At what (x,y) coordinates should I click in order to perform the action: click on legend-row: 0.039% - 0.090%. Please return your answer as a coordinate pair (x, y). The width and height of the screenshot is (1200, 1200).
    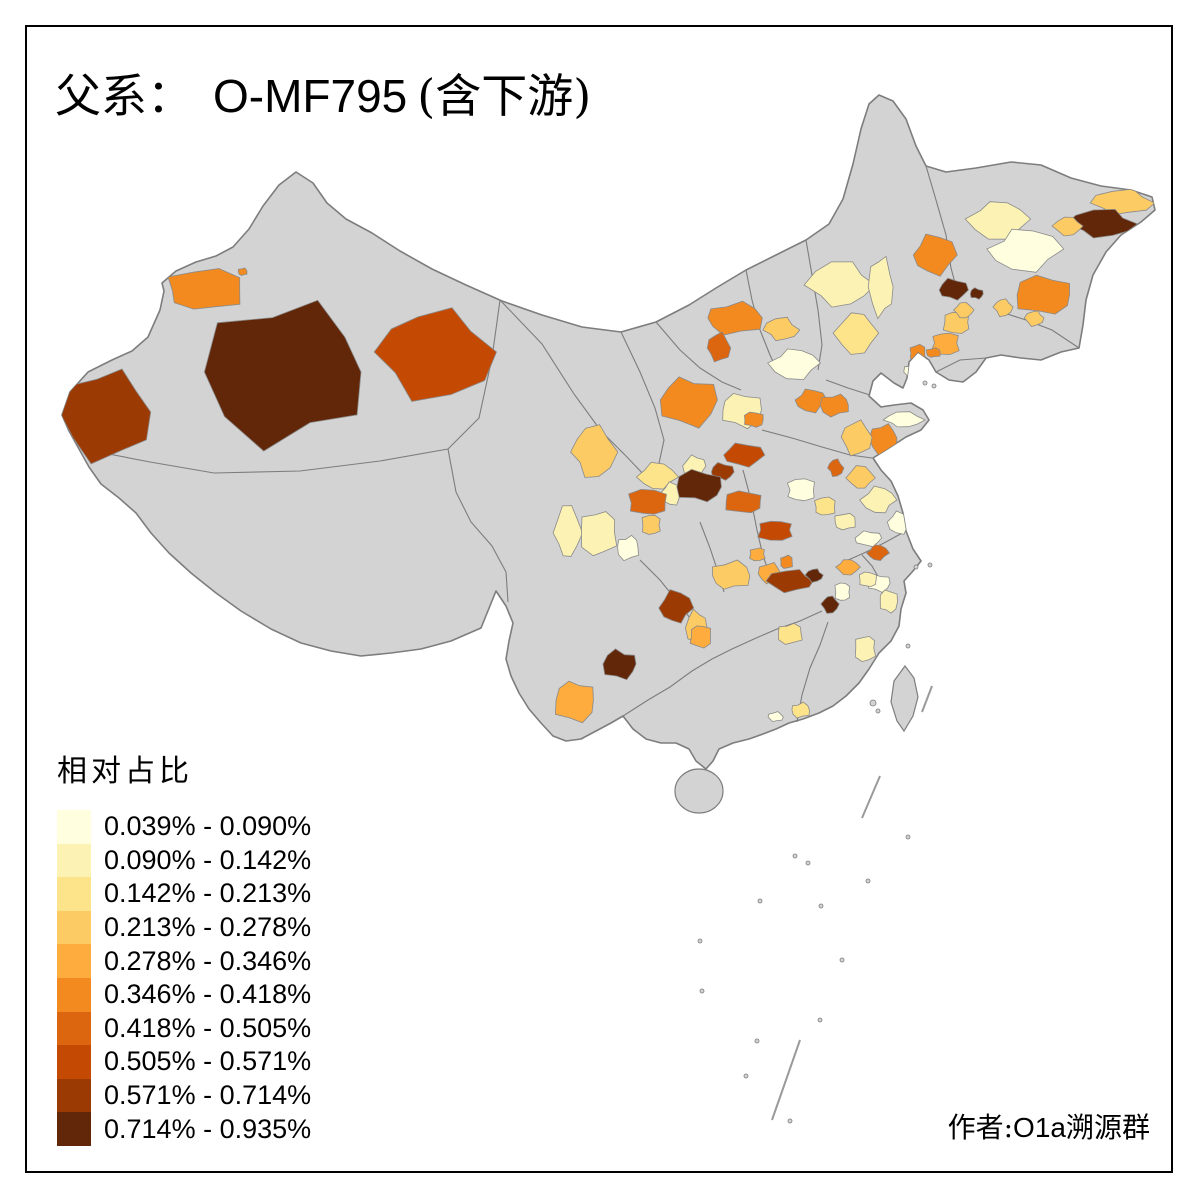
    Looking at the image, I should click on (184, 827).